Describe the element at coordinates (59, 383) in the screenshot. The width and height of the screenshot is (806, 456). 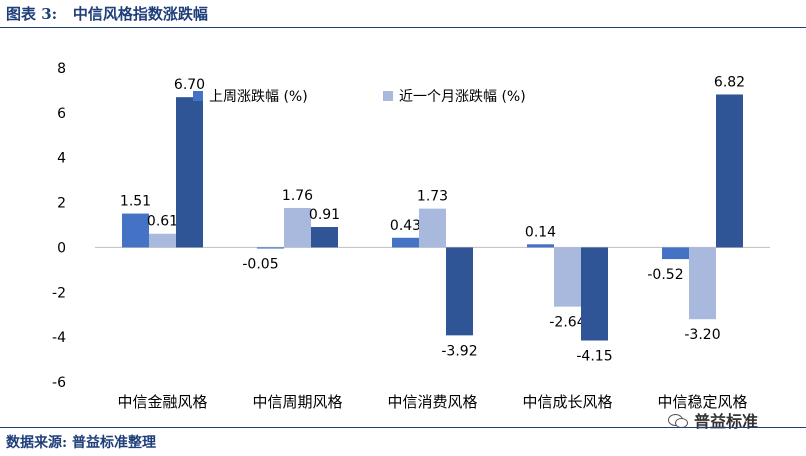
I see `y-tick-label: -6` at that location.